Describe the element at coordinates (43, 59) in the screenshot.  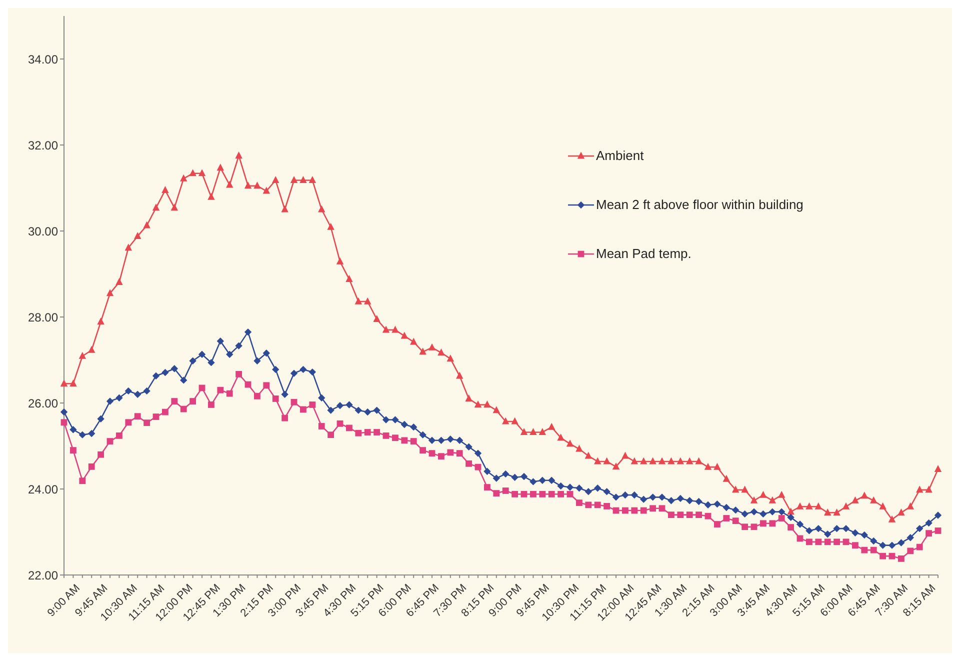
I see `y-tick-label: 34.00` at that location.